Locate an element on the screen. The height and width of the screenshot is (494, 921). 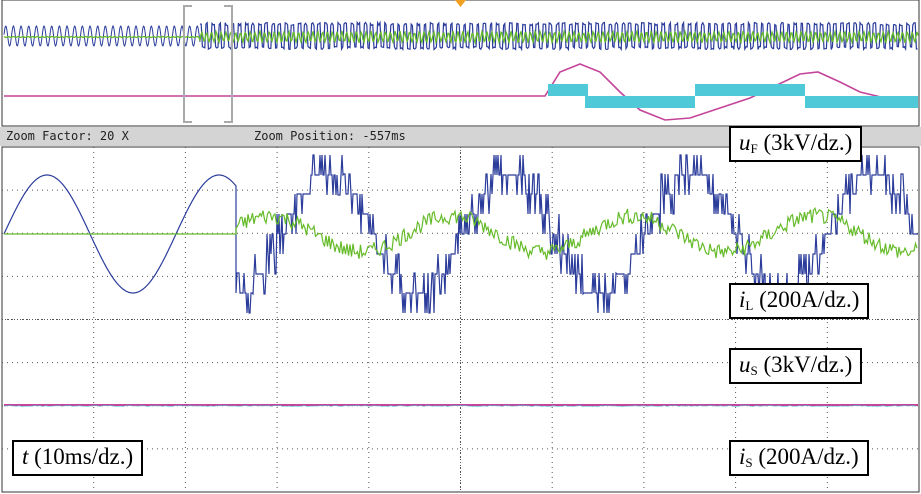
overview-uF-trace-pre is located at coordinates (102, 36).